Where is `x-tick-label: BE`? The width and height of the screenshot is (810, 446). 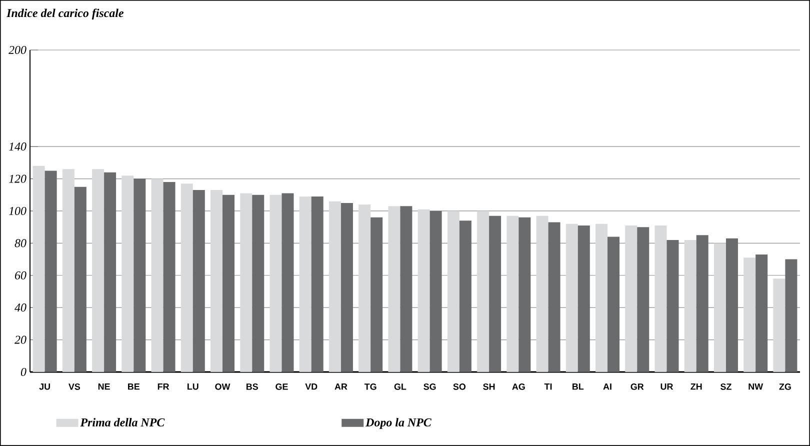 x-tick-label: BE is located at coordinates (134, 387).